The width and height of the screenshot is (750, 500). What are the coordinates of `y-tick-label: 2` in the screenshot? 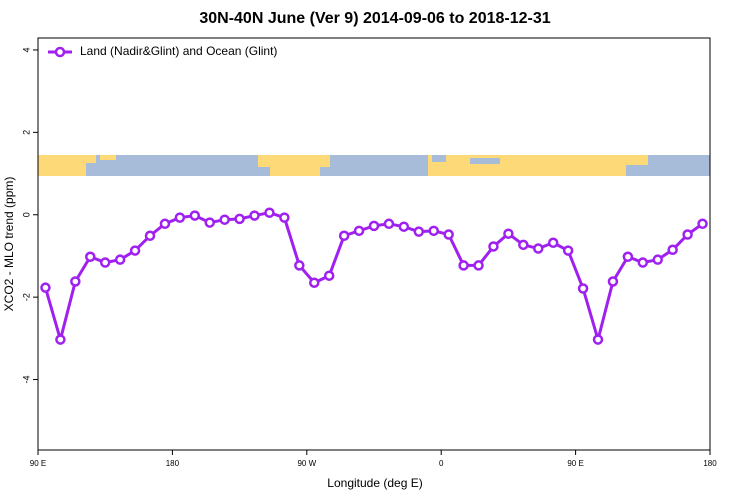 It's located at (26, 132).